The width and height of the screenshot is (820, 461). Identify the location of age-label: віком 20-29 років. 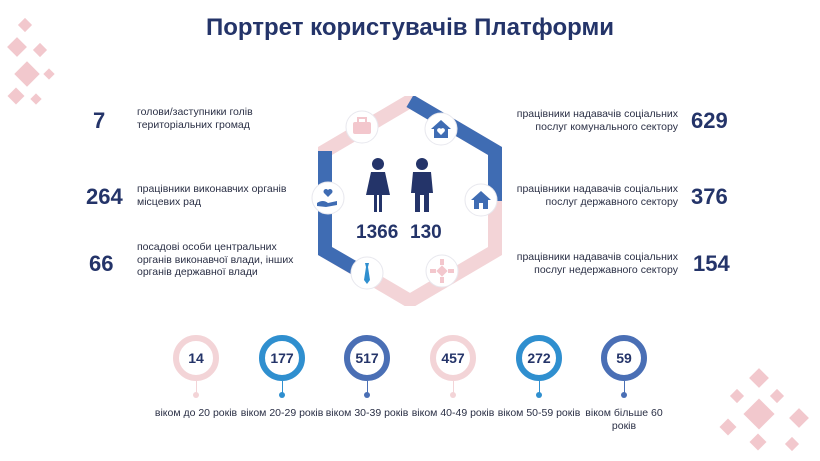
(282, 413).